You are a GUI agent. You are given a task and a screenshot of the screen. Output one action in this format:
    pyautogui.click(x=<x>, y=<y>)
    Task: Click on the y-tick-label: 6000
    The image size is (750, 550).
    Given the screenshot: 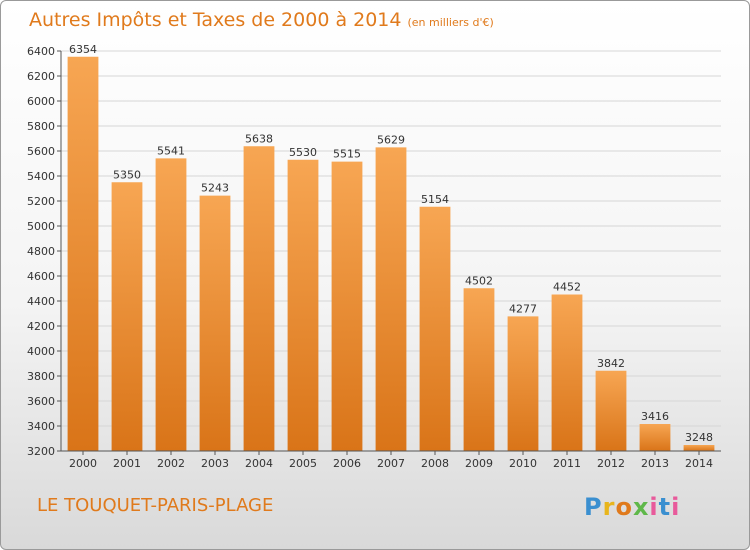 What is the action you would take?
    pyautogui.click(x=41, y=101)
    